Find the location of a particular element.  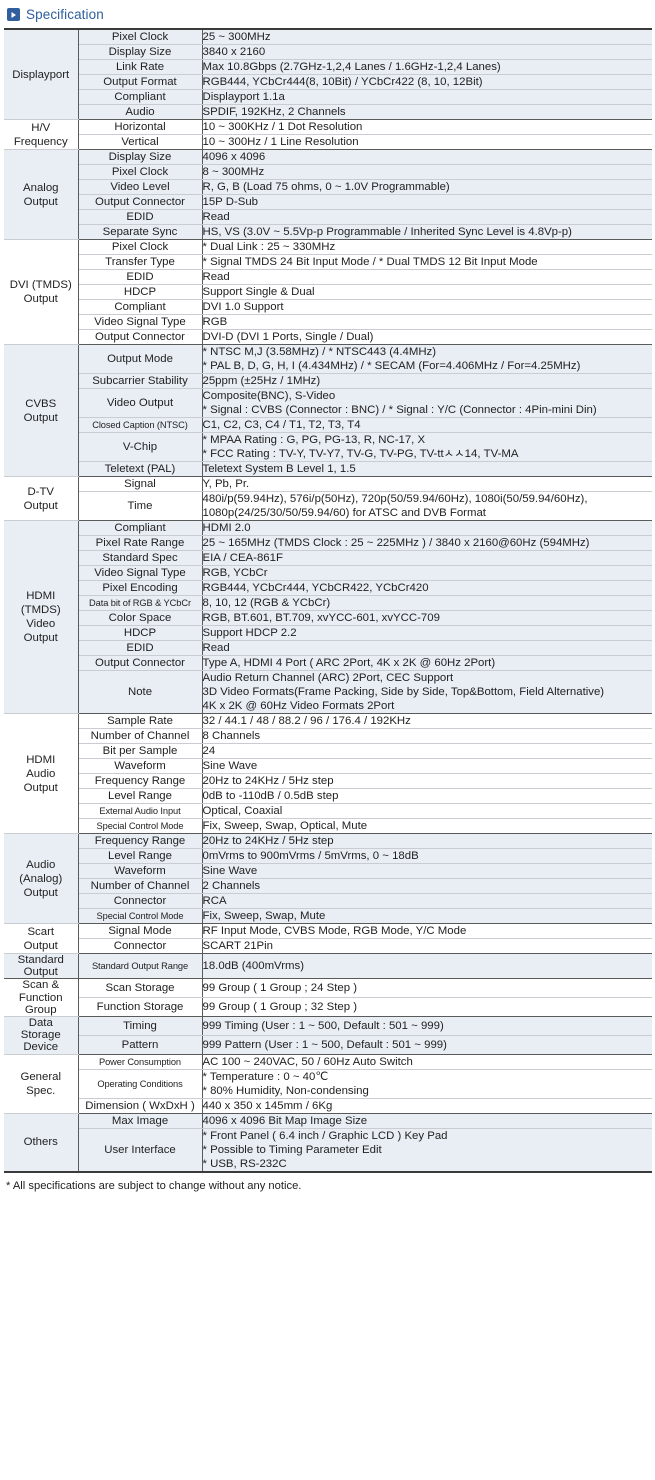

parameter-value: 0mVrms to 900mVrms / 5mVrms, 0 ~ 18dB is located at coordinates (427, 856).